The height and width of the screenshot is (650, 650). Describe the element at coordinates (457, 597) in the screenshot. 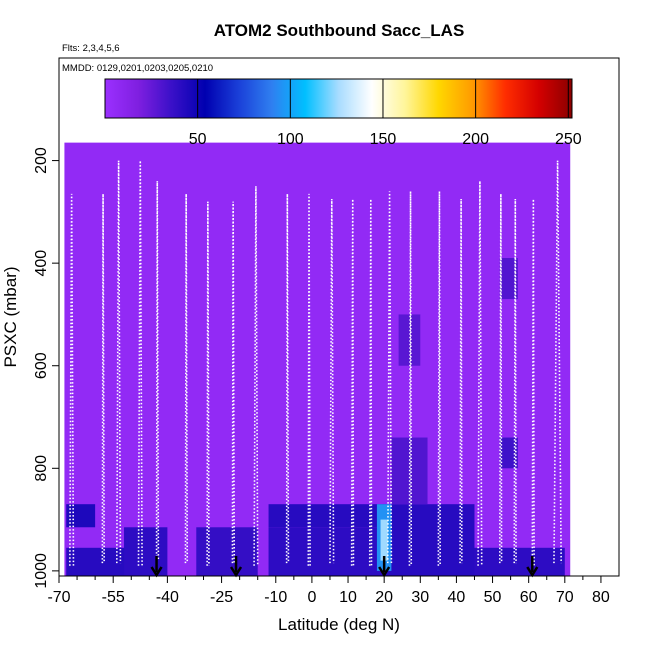

I see `x-tick-label: 40` at that location.